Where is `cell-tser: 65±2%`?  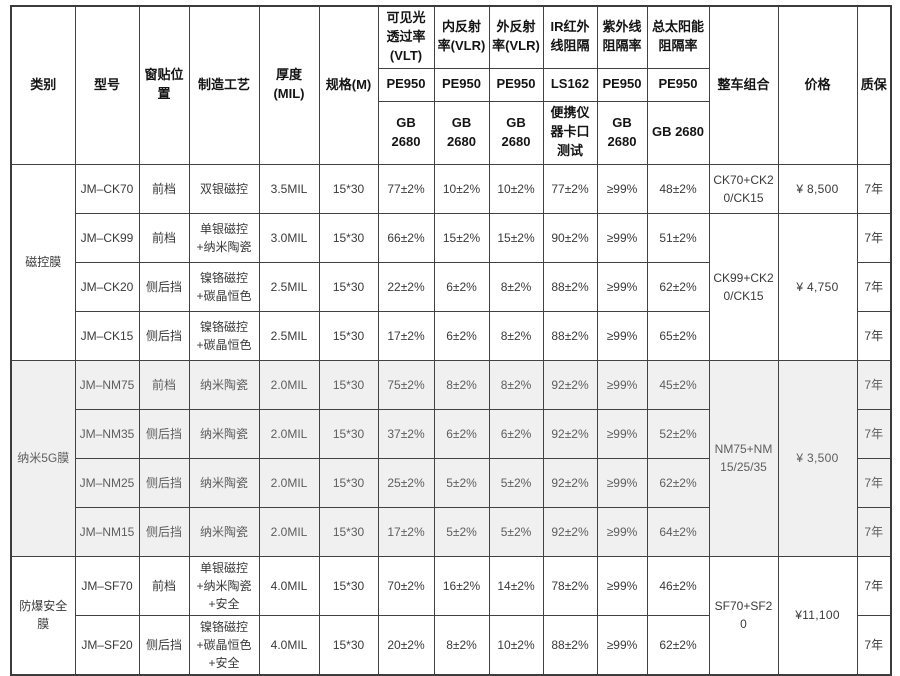 cell-tser: 65±2% is located at coordinates (678, 335).